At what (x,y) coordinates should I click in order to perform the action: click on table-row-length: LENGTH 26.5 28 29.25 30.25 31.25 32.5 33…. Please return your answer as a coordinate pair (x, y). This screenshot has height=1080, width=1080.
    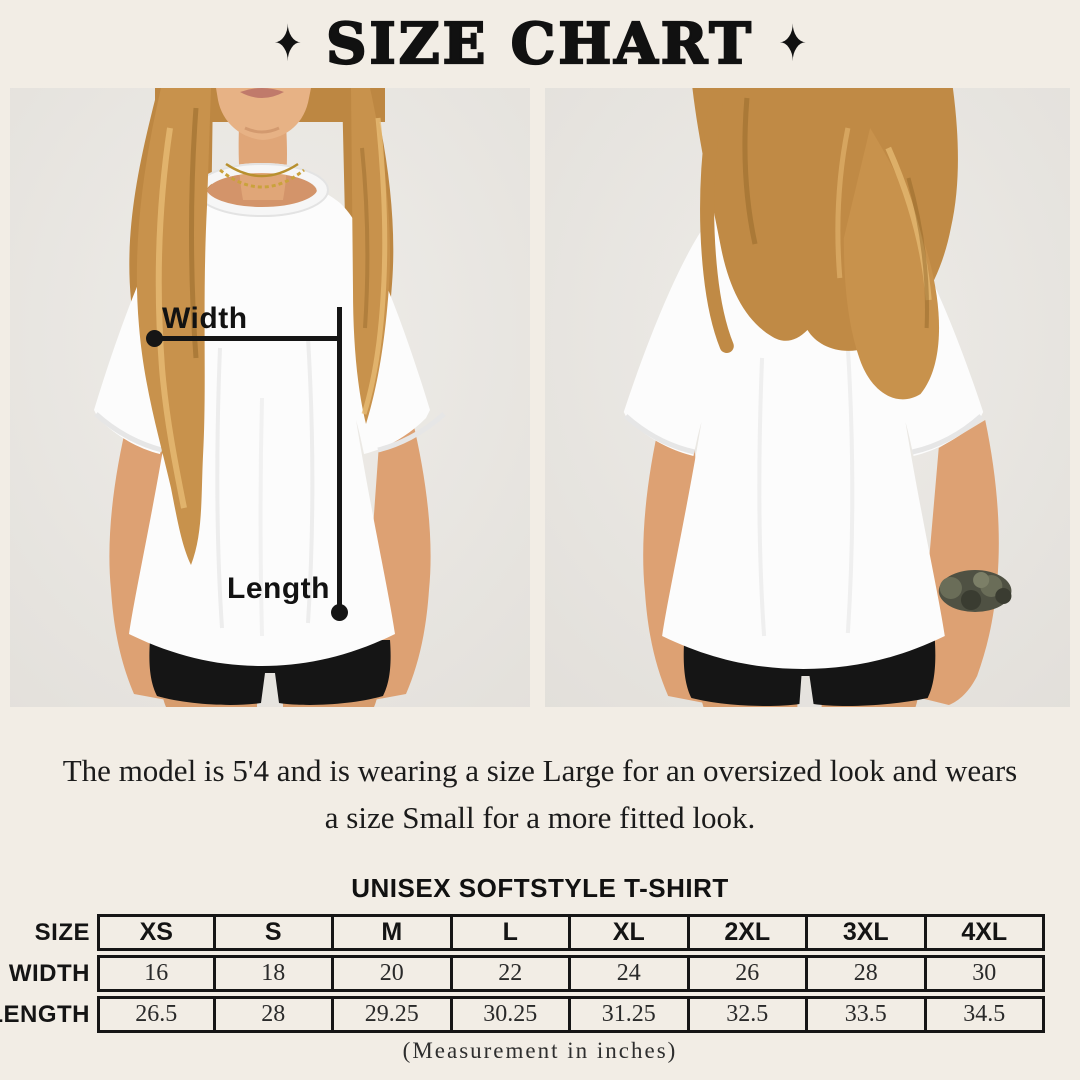
    Looking at the image, I should click on (522, 1014).